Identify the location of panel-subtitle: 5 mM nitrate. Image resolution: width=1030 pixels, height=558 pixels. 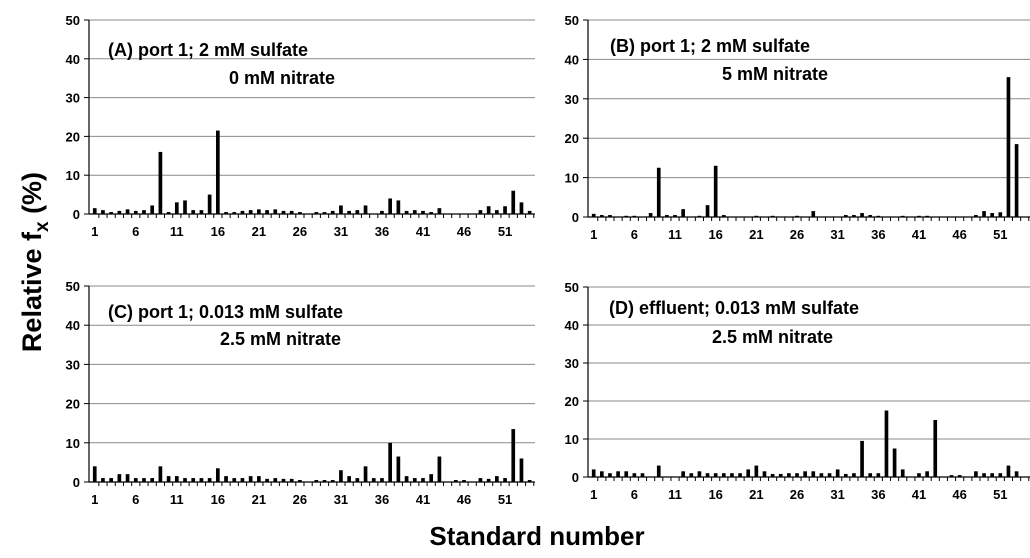
(775, 74).